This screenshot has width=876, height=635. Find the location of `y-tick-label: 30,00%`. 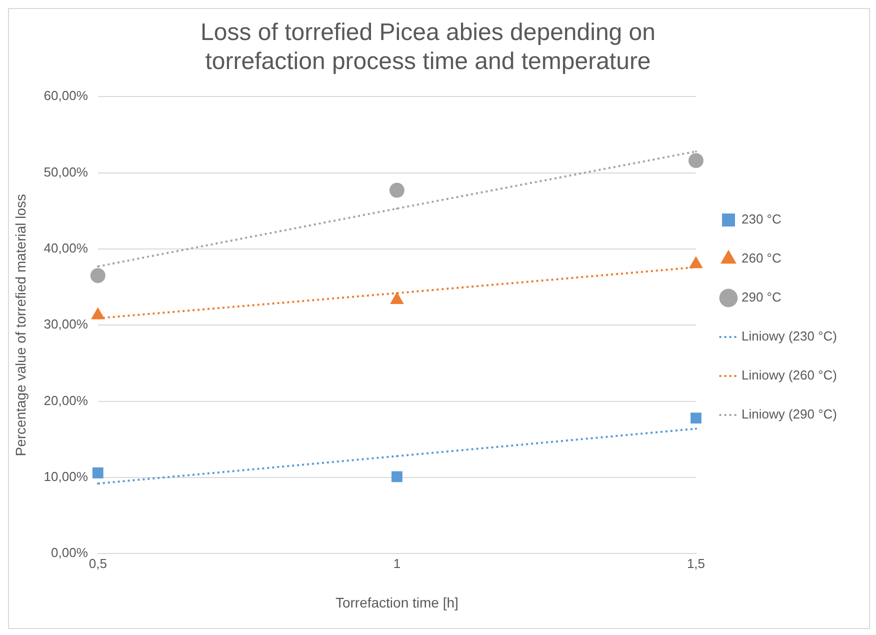

y-tick-label: 30,00% is located at coordinates (66, 324).